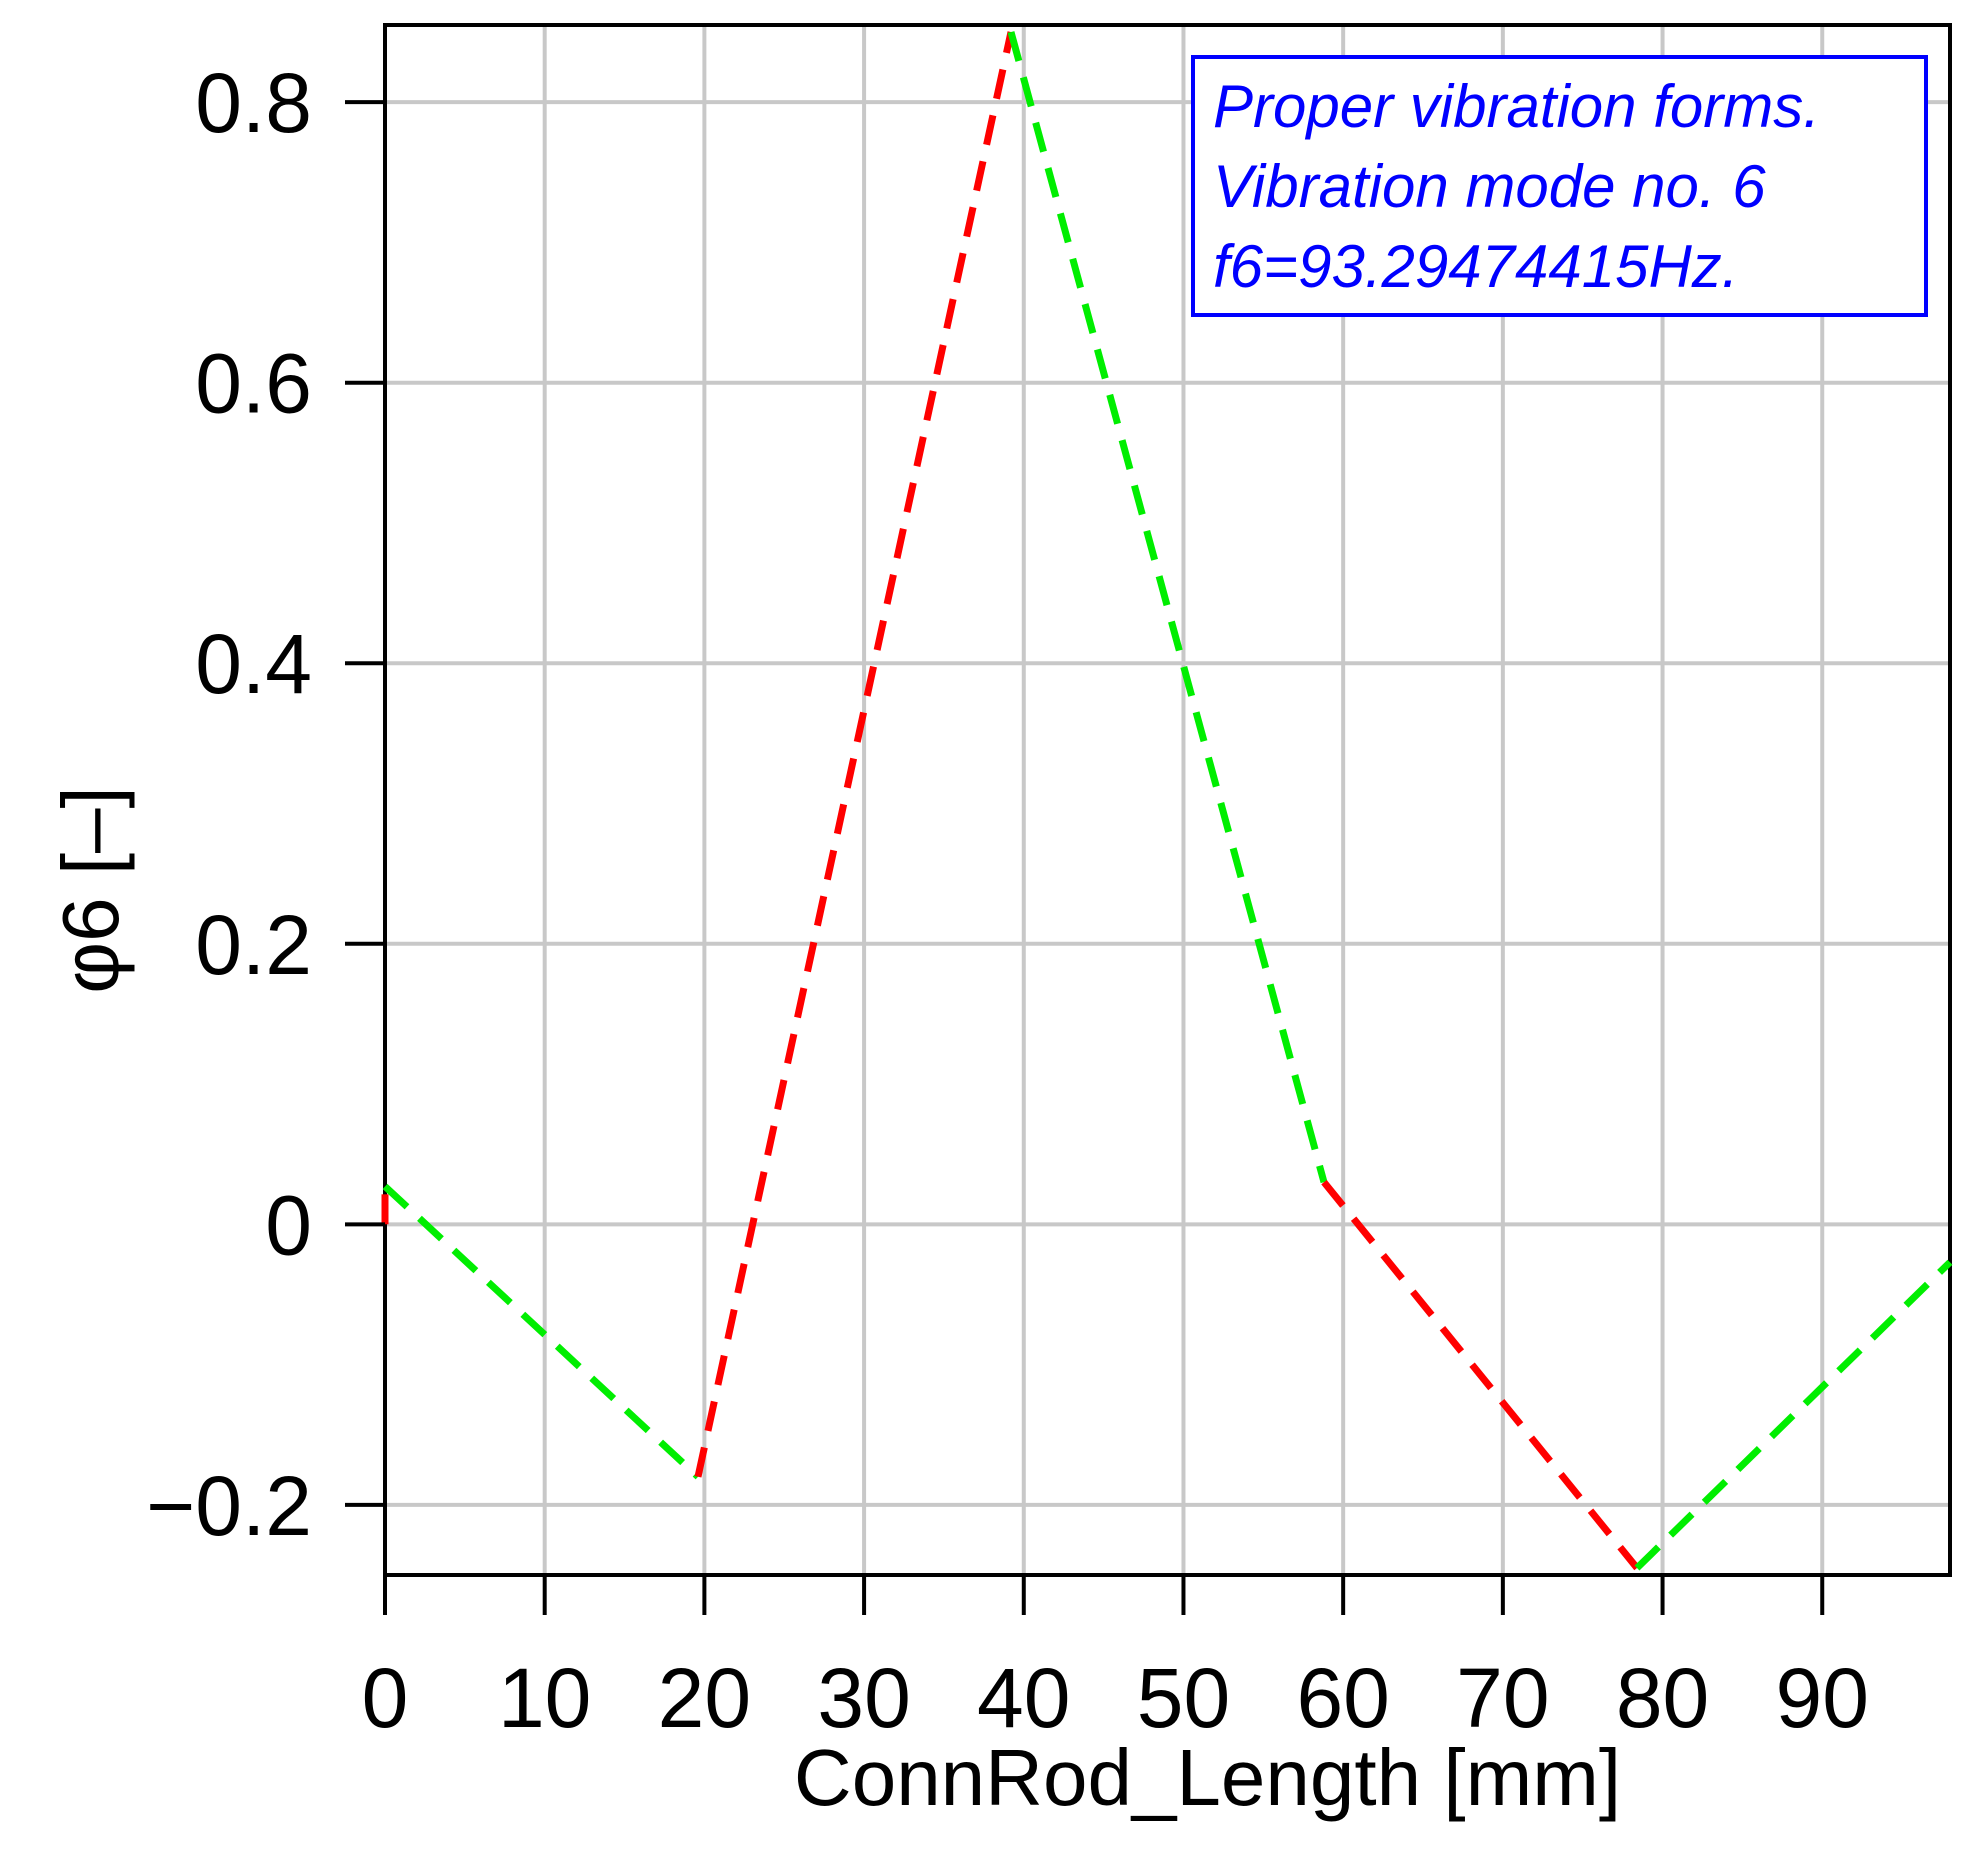 This screenshot has width=1976, height=1859. I want to click on x-axis-title: ConnRod_Length [mm], so click(1207, 1777).